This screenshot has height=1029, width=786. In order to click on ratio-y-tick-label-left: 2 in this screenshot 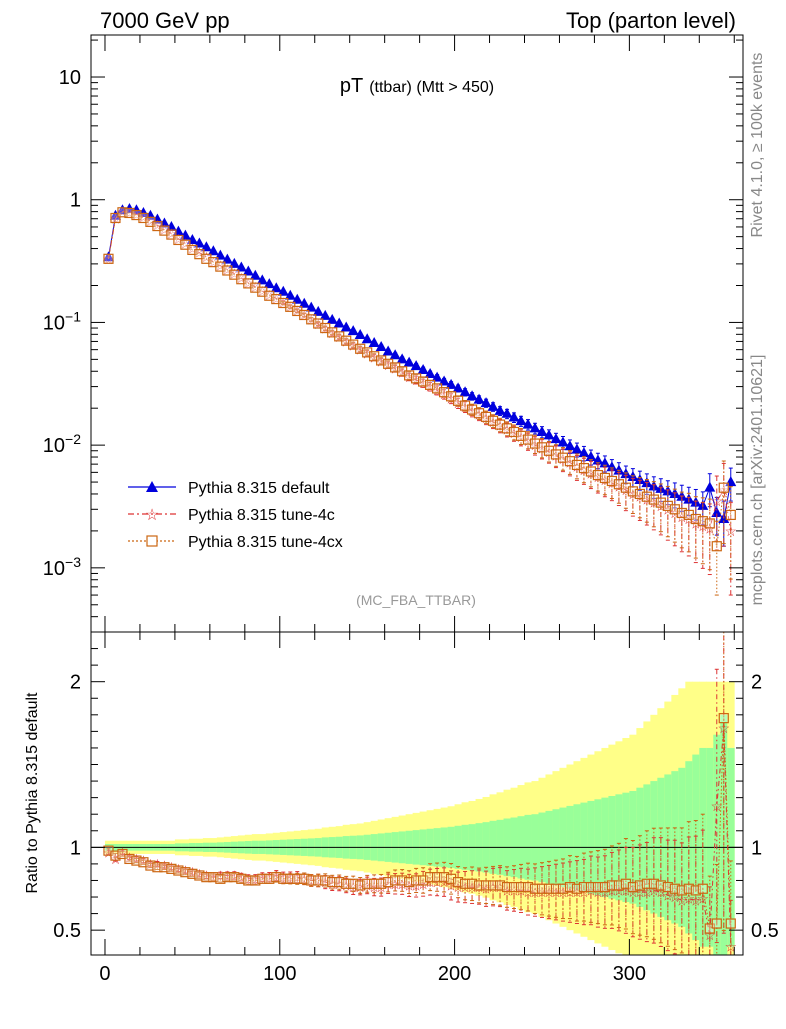, I will do `click(75, 683)`.